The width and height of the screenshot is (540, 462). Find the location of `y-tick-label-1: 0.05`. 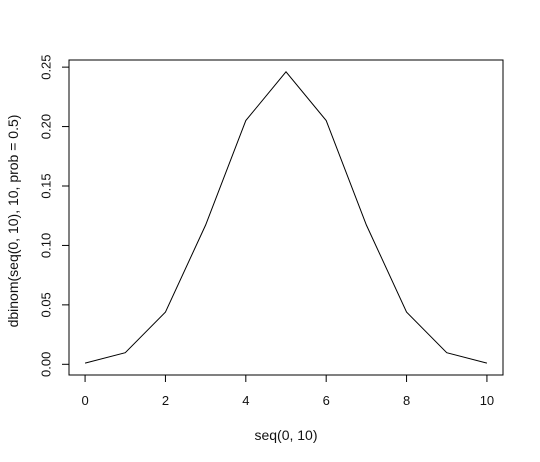

y-tick-label-1: 0.05 is located at coordinates (45, 304).